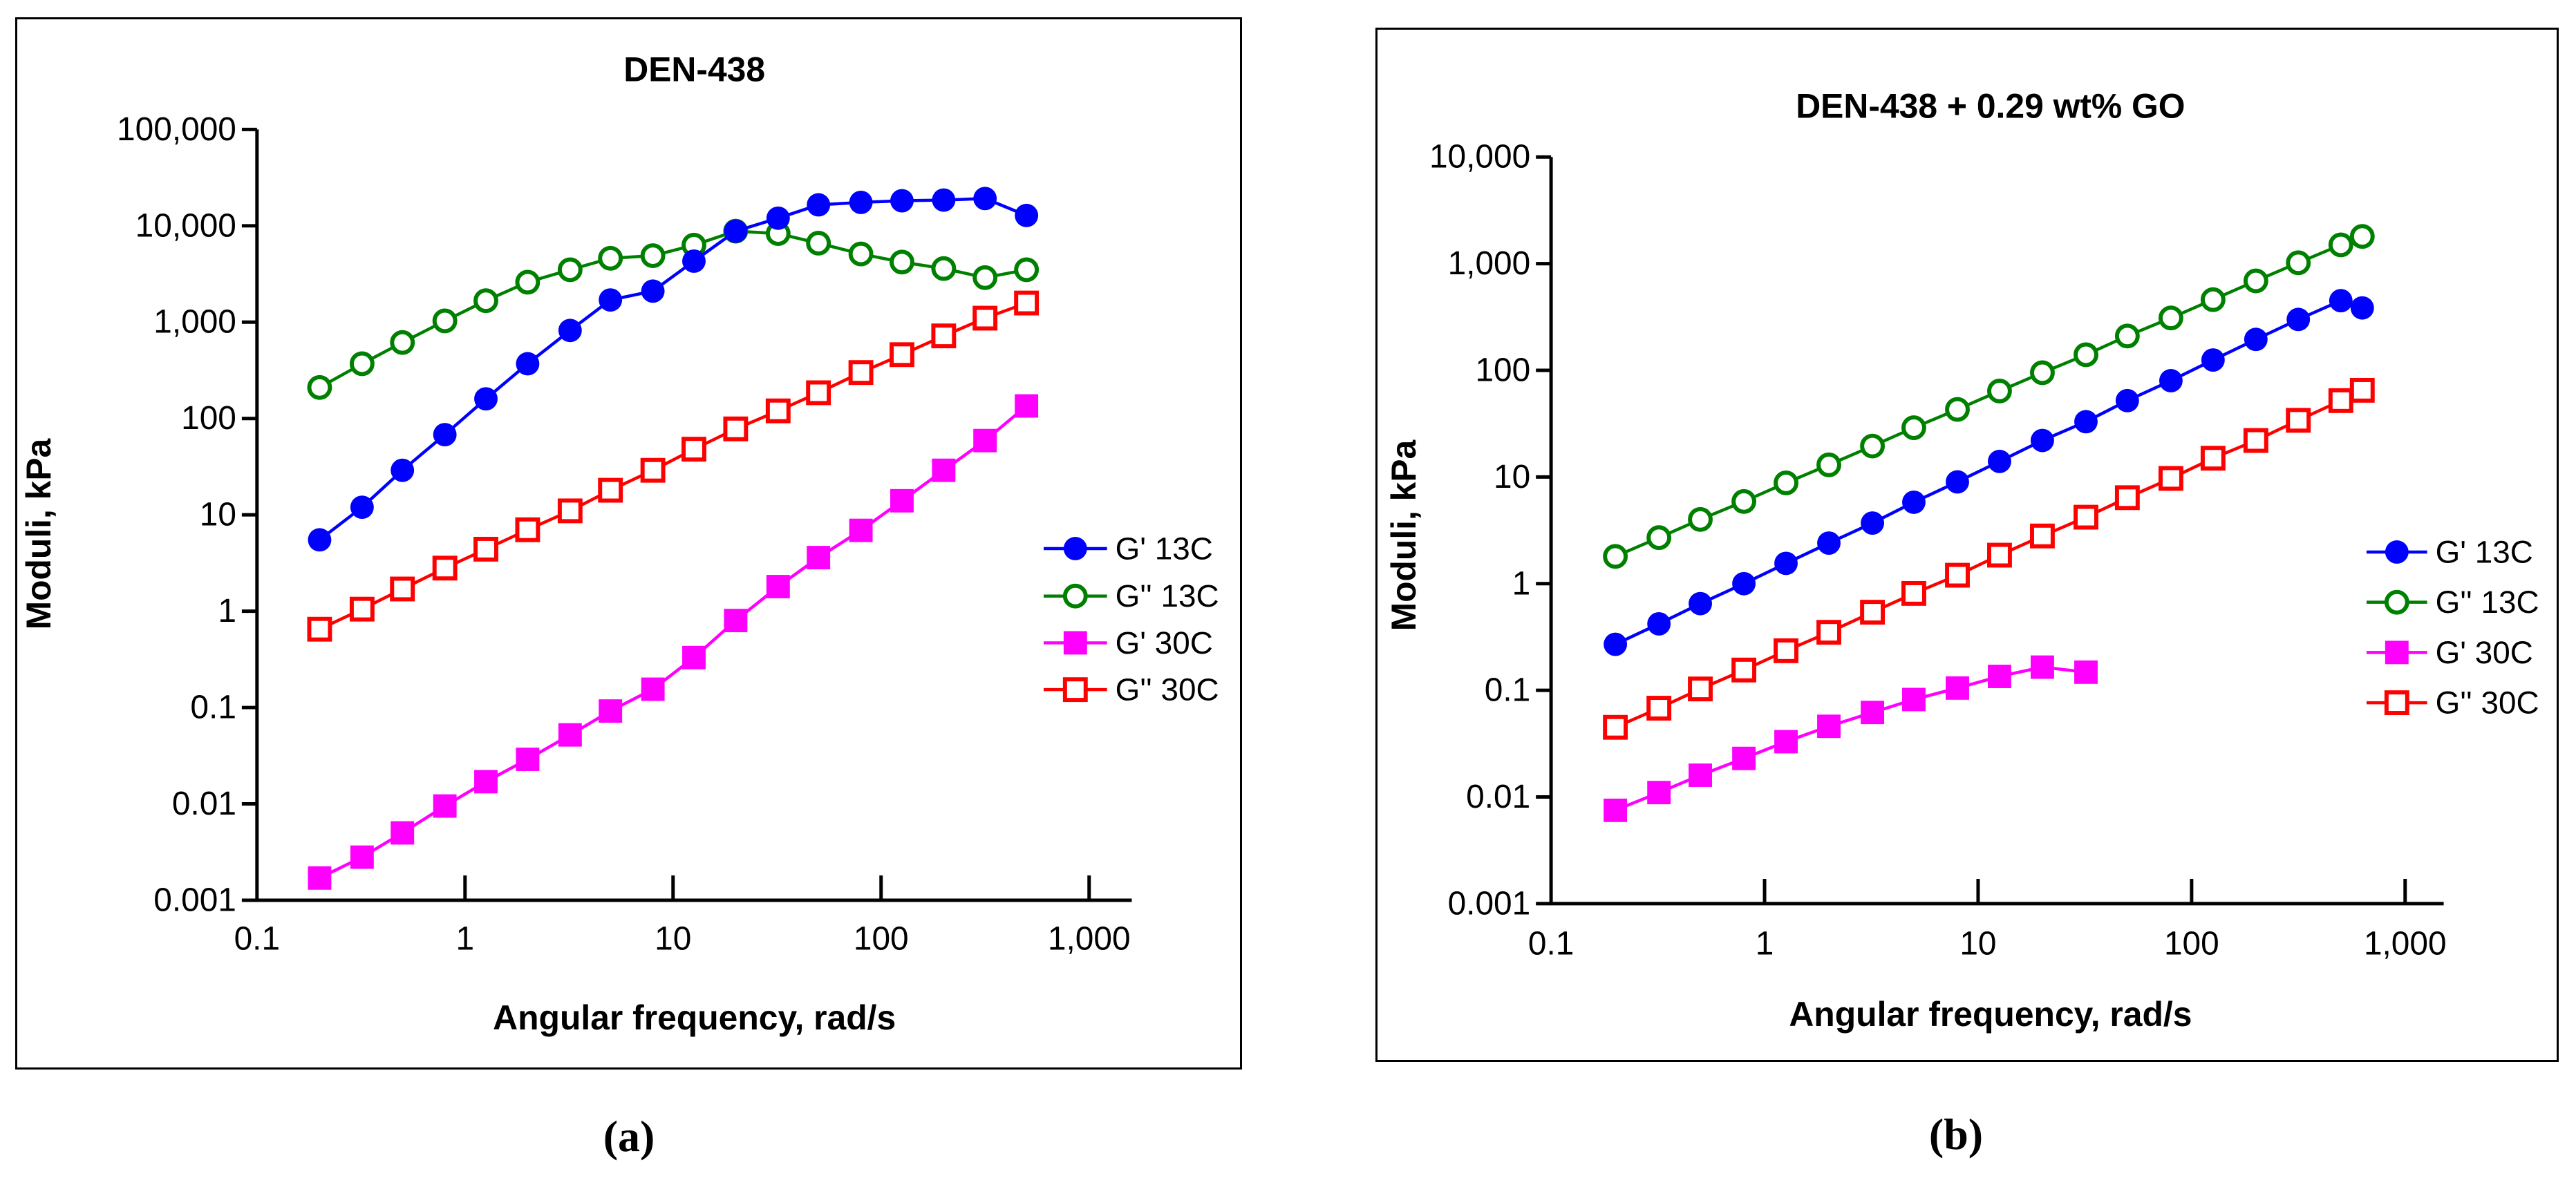 Image resolution: width=2576 pixels, height=1178 pixels. What do you see at coordinates (204, 804) in the screenshot?
I see `y-tick-label: 0.01` at bounding box center [204, 804].